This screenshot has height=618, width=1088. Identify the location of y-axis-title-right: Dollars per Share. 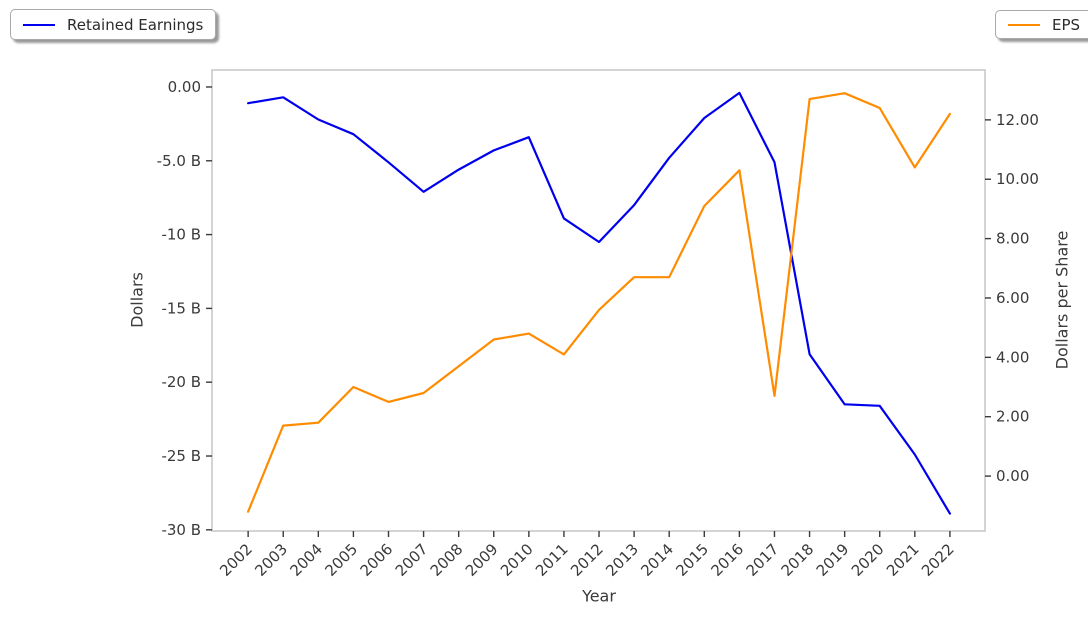
(1062, 300).